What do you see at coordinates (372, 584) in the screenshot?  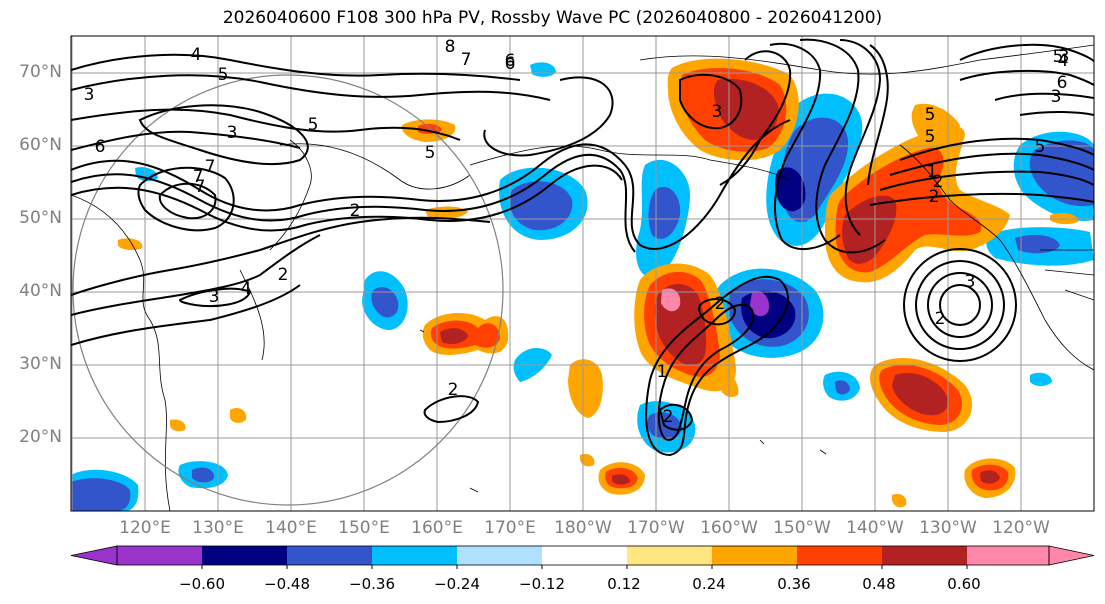 I see `colorbar-tick-label: −0.36` at bounding box center [372, 584].